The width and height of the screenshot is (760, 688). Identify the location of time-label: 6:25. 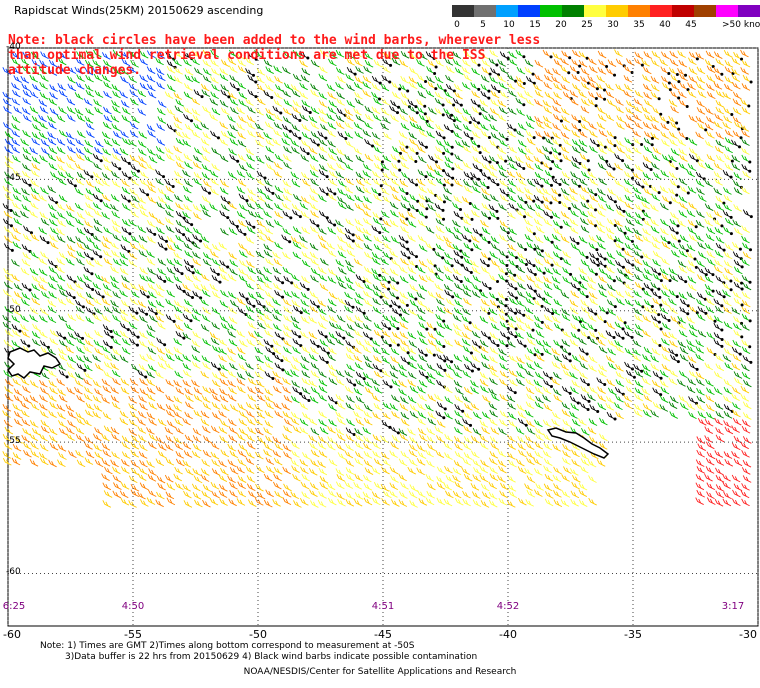
(14, 606).